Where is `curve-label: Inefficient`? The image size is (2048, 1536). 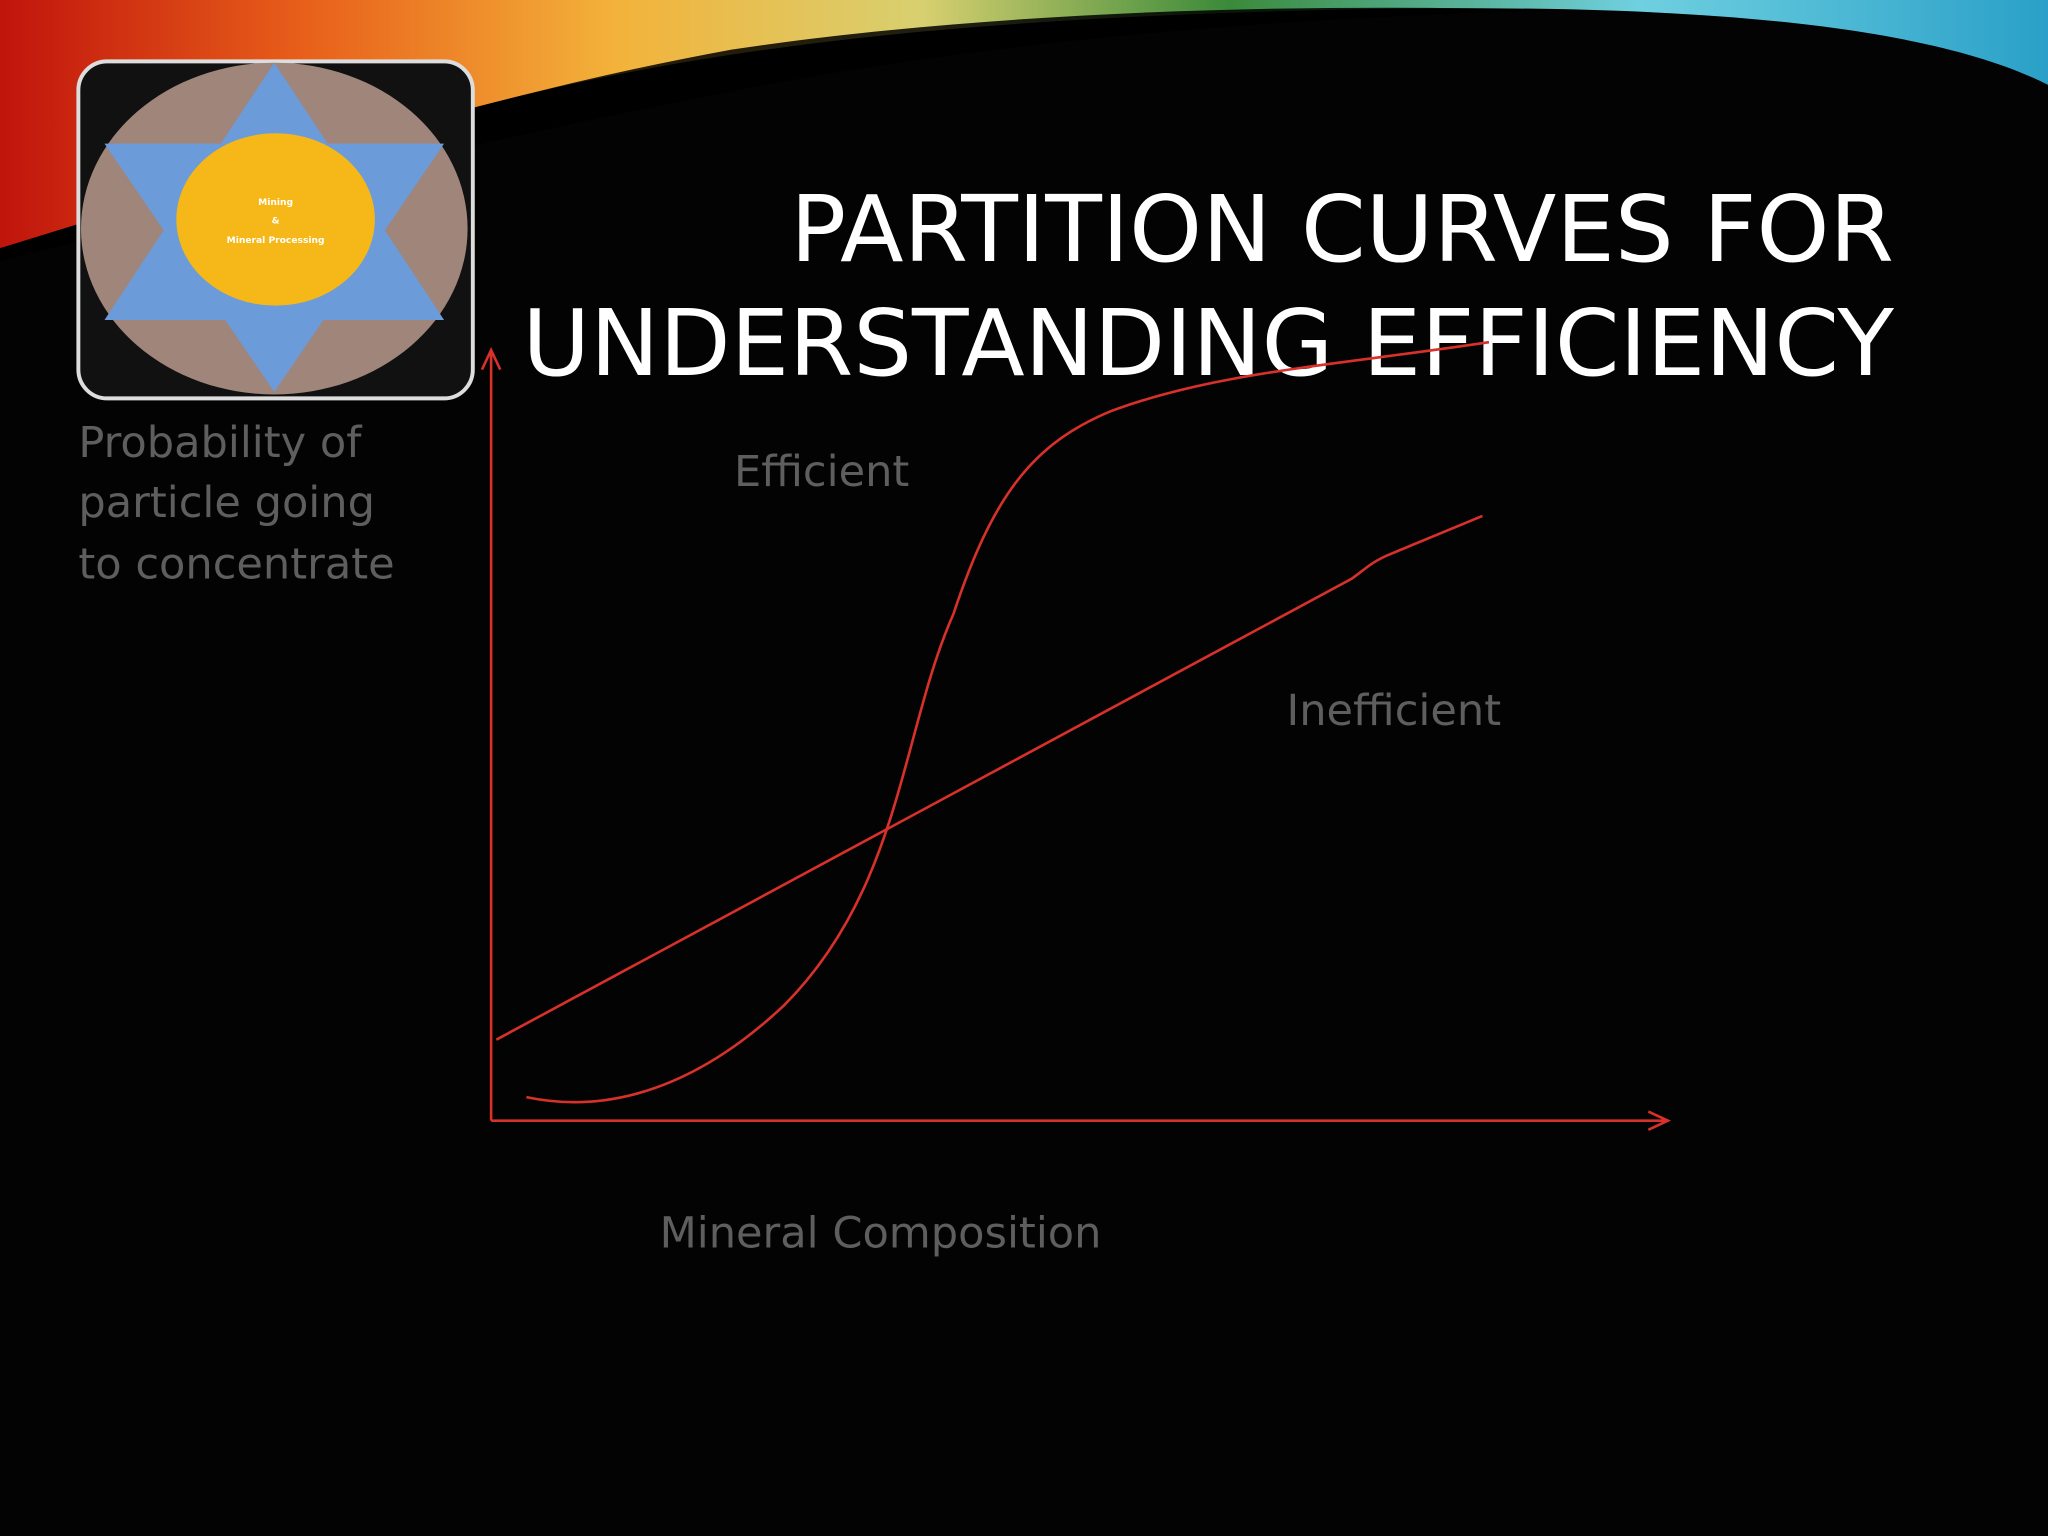
curve-label: Inefficient is located at coordinates (1394, 711).